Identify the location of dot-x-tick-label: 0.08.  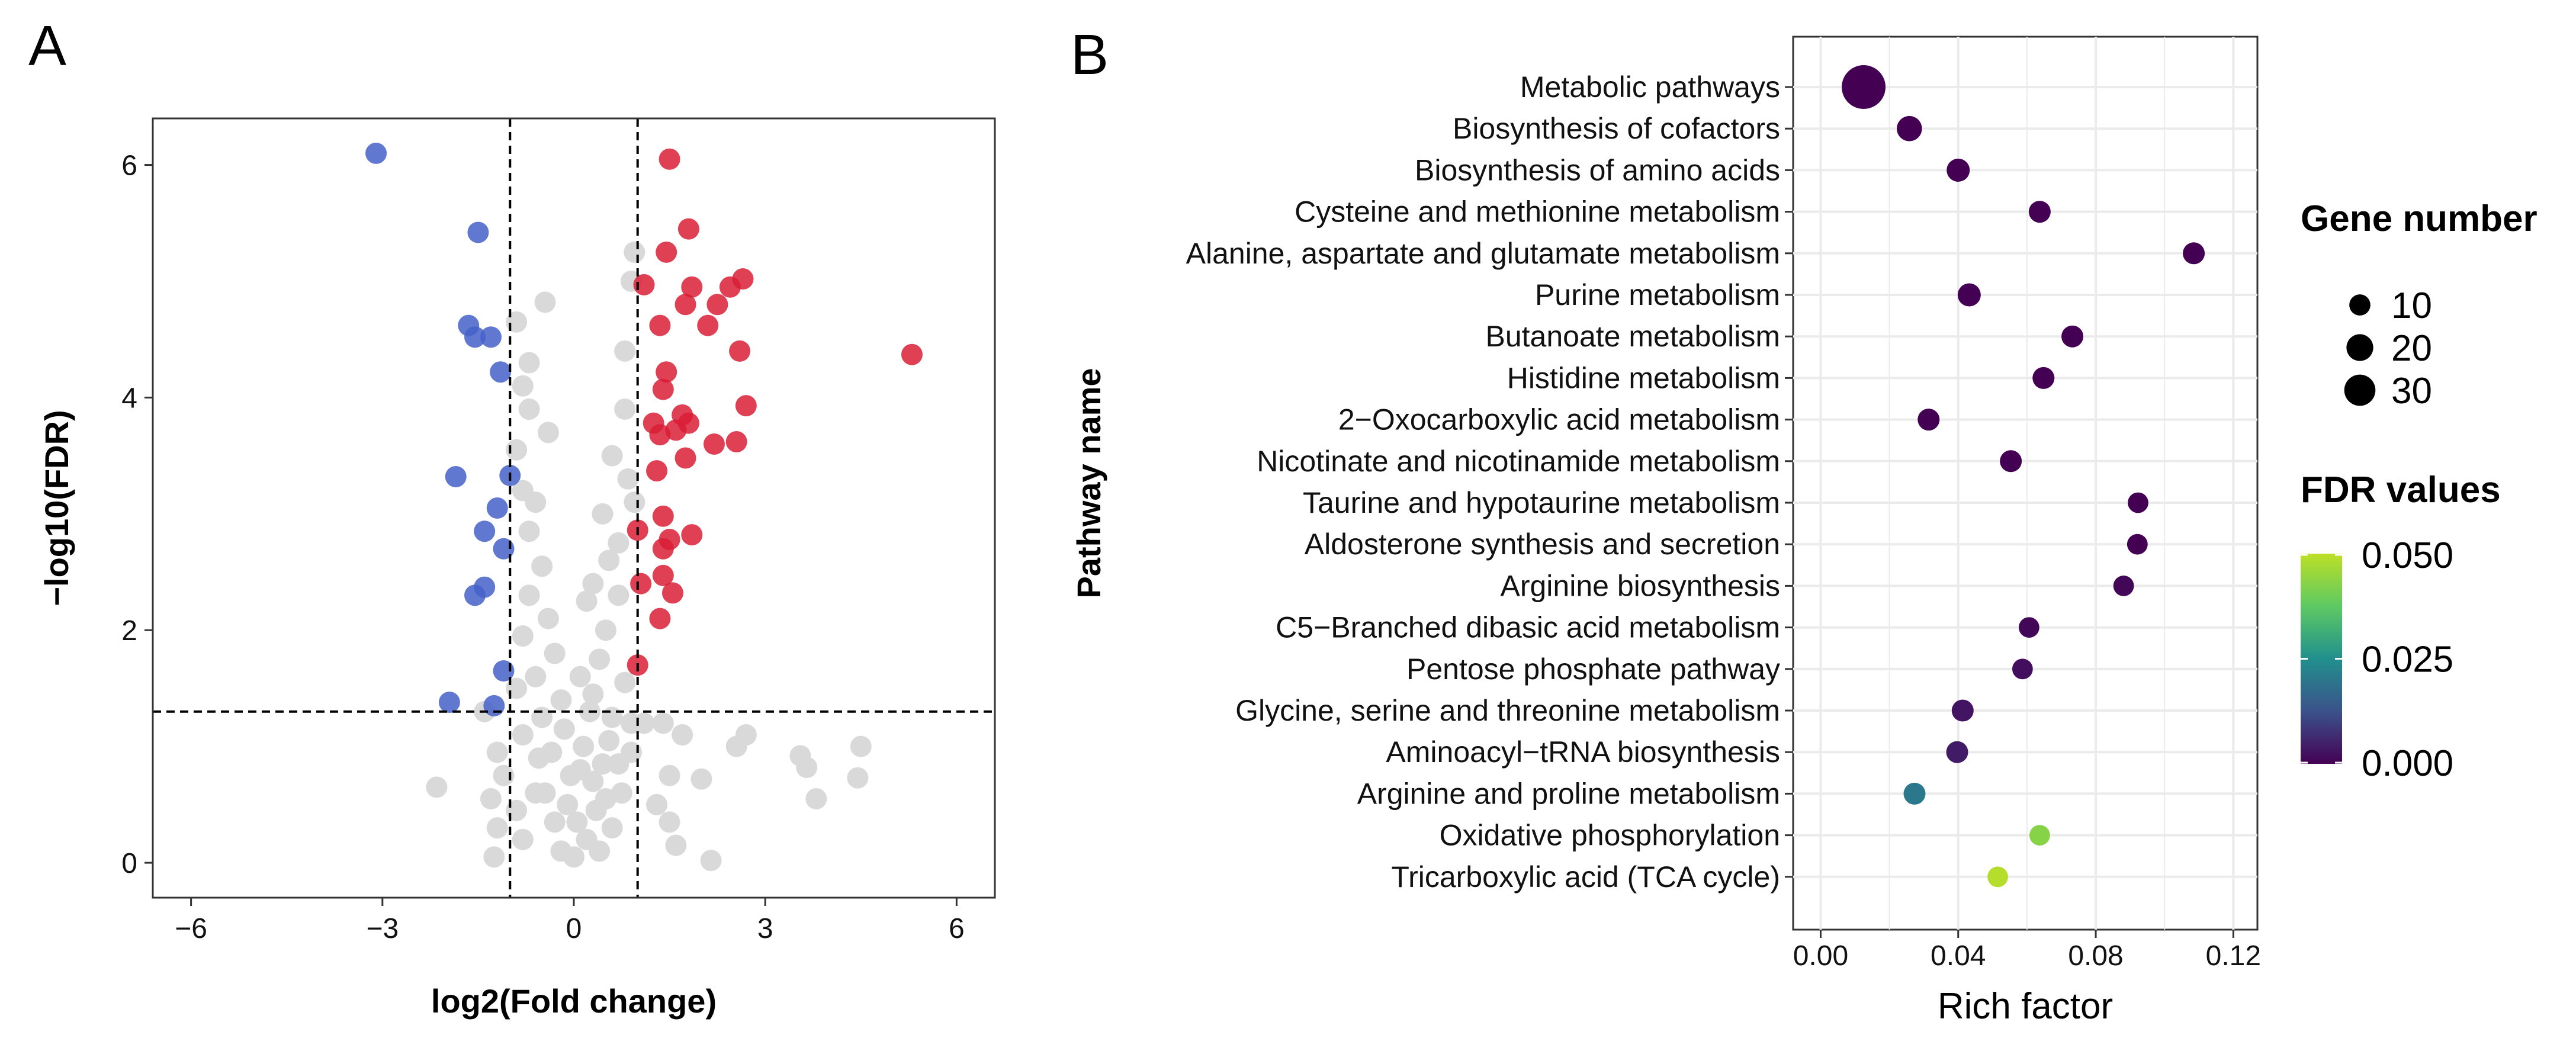
(2095, 956).